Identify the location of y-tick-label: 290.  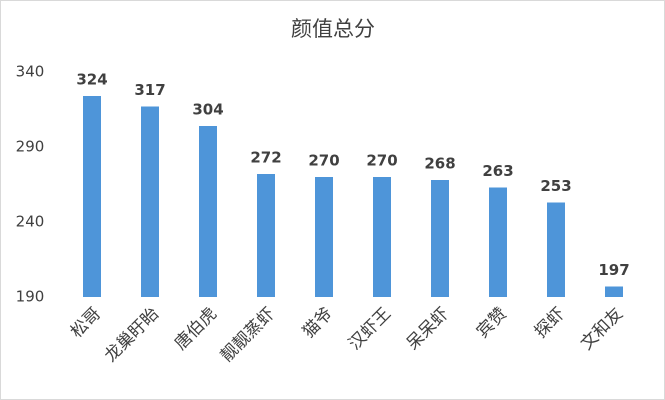
(30, 147).